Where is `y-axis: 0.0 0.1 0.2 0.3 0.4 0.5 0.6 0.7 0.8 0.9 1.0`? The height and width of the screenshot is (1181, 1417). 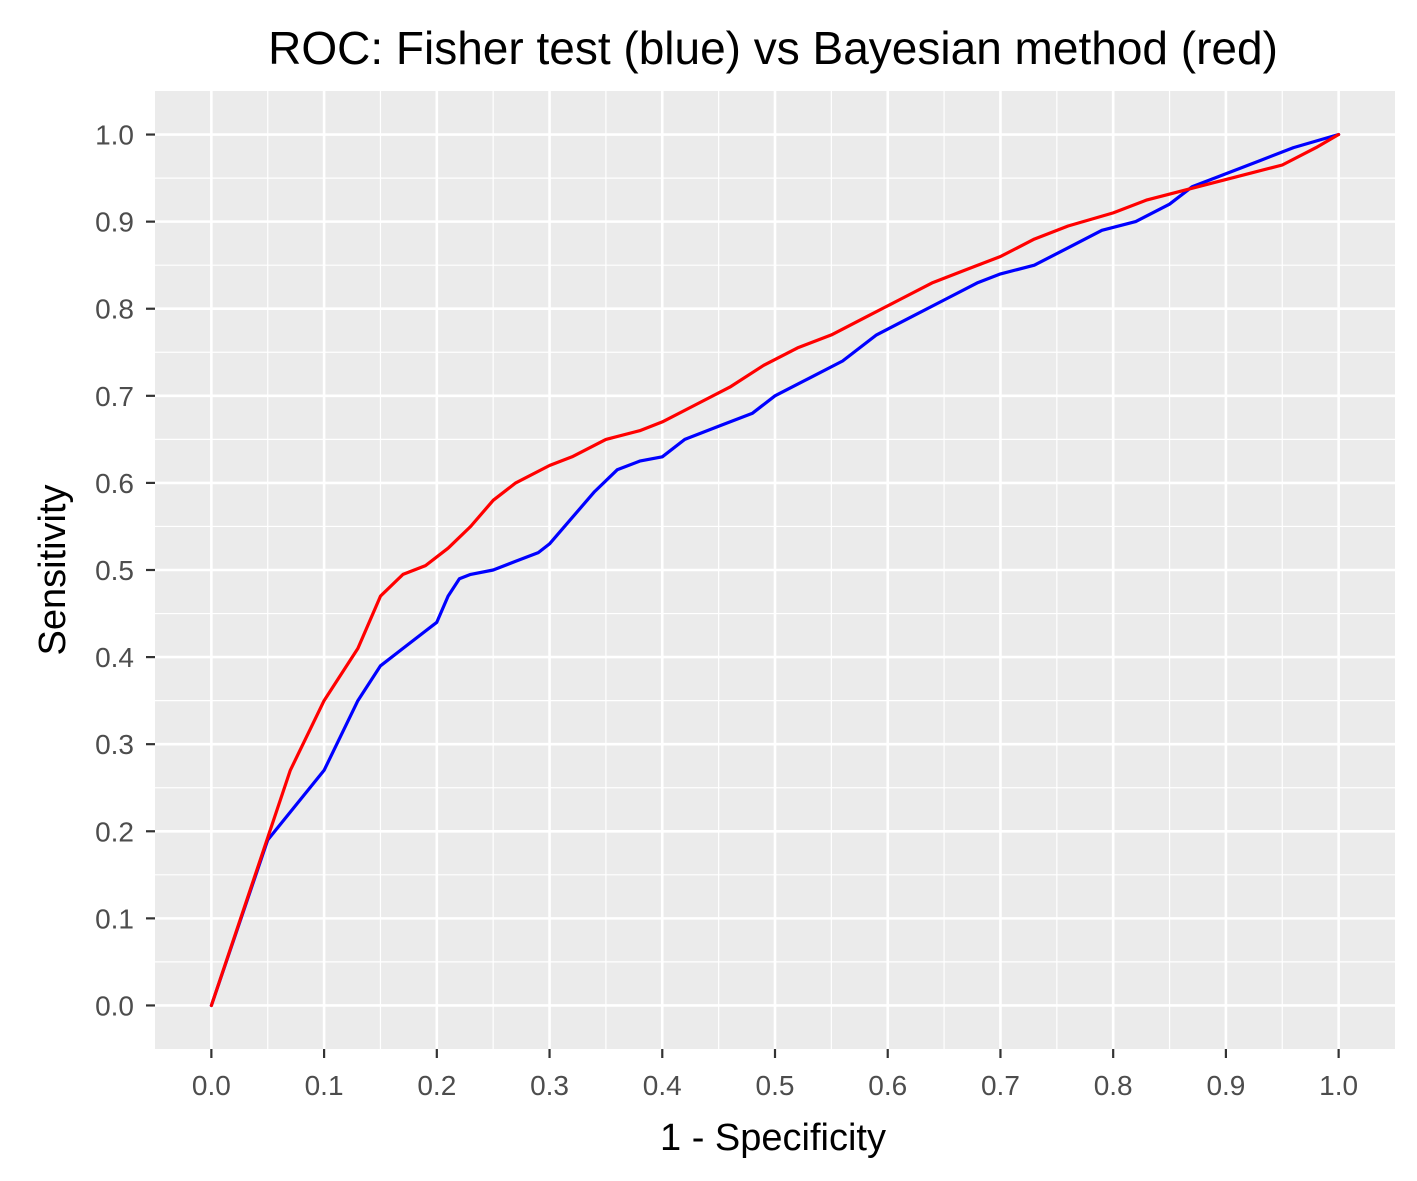 y-axis: 0.0 0.1 0.2 0.3 0.4 0.5 0.6 0.7 0.8 0.9 1.0 is located at coordinates (125, 570).